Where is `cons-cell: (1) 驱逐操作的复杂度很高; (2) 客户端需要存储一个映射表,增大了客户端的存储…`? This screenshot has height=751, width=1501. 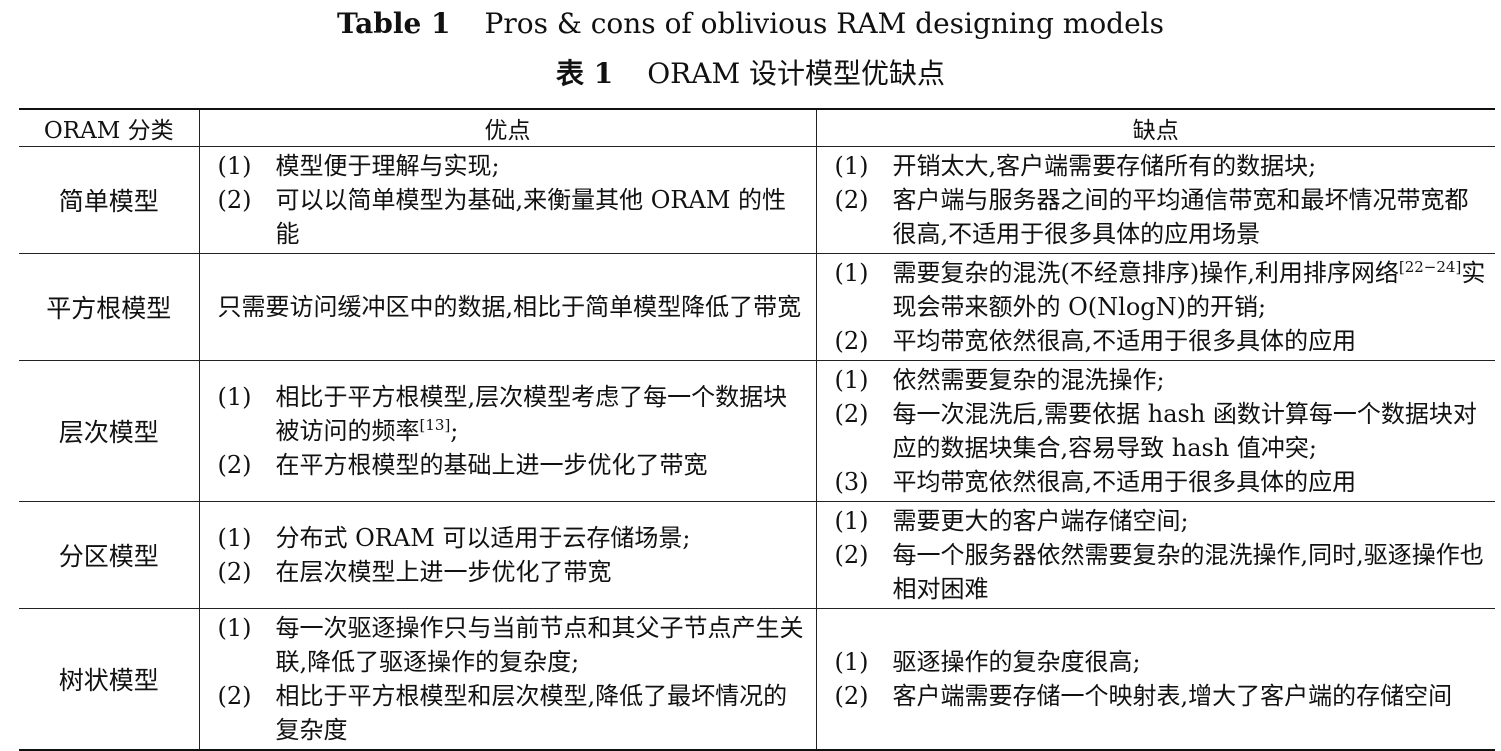
cons-cell: (1) 驱逐操作的复杂度很高; (2) 客户端需要存储一个映射表,增大了客户端的存储… is located at coordinates (1155, 679).